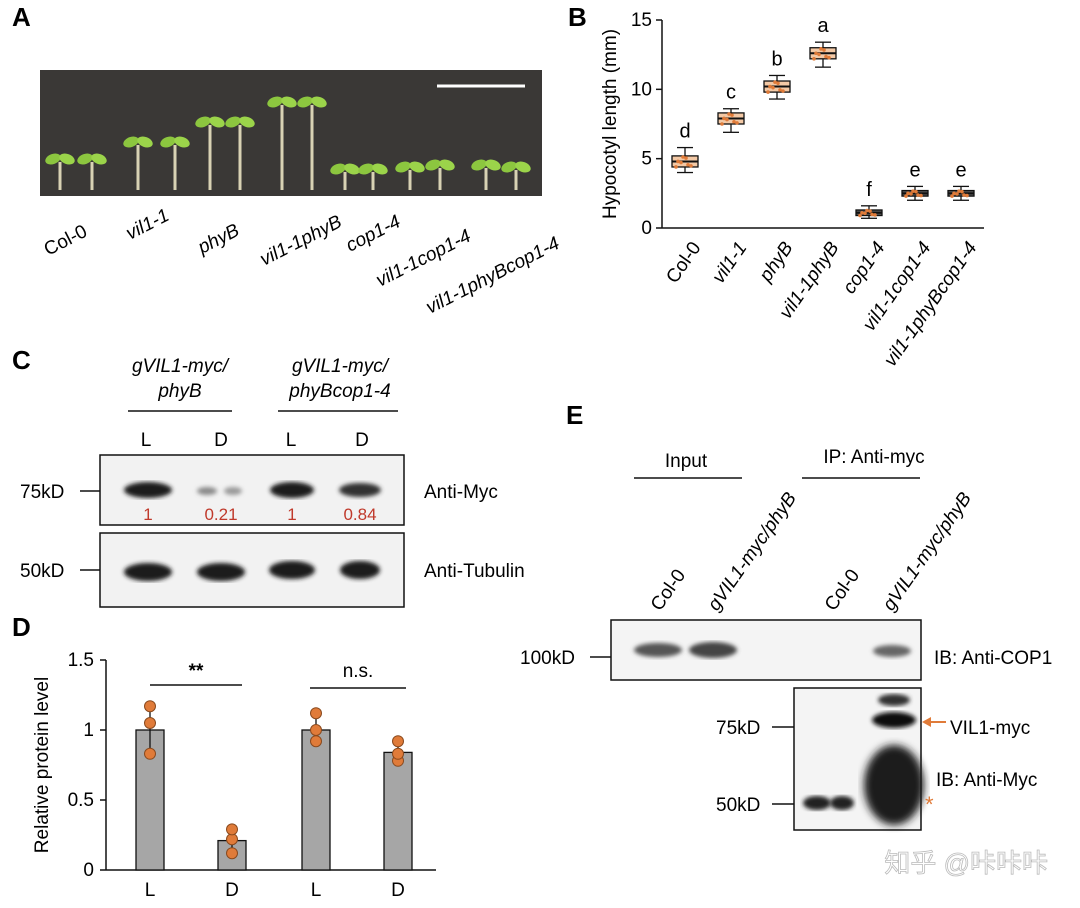 This screenshot has width=1080, height=908. Describe the element at coordinates (547, 658) in the screenshot. I see `marker-100kd: 100kD` at that location.